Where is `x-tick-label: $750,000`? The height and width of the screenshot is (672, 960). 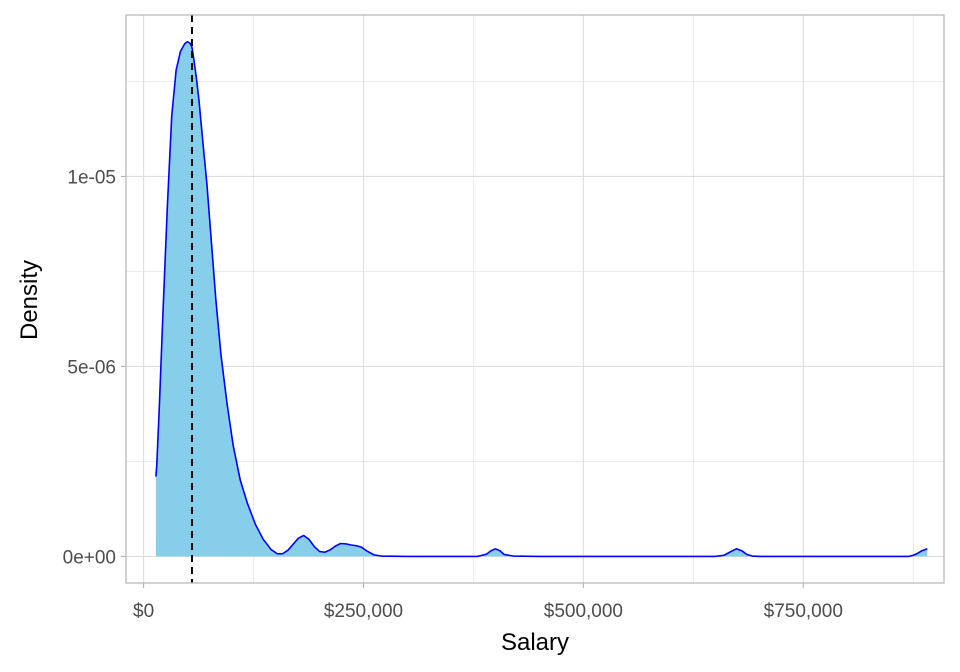
x-tick-label: $750,000 is located at coordinates (803, 611).